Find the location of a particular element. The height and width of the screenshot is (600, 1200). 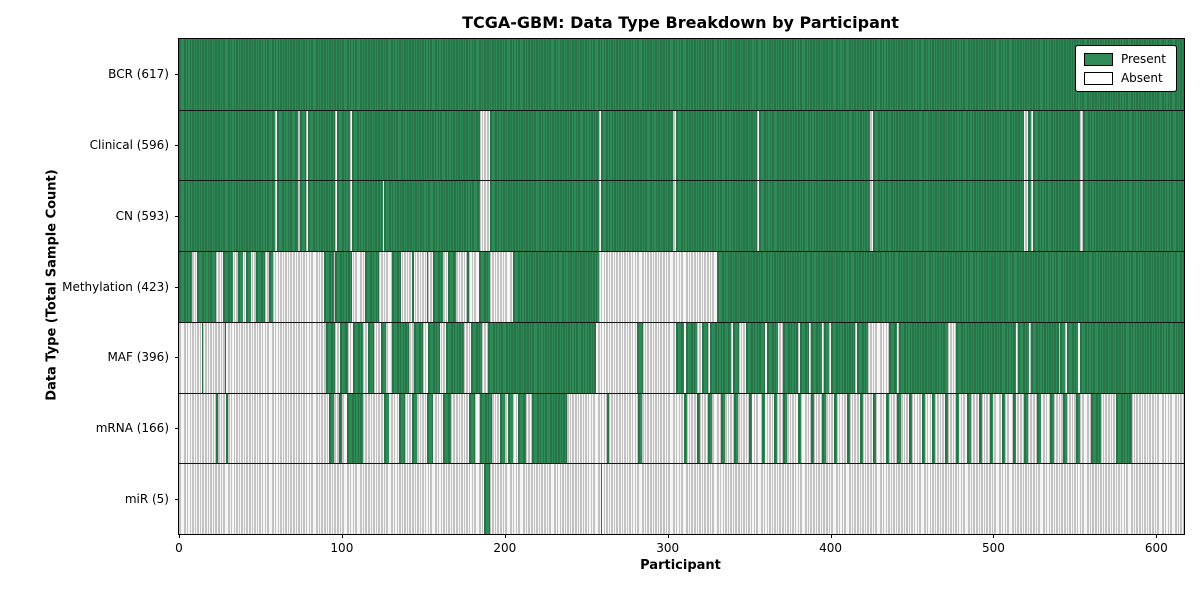

legend-absent-swatch is located at coordinates (1098, 78).